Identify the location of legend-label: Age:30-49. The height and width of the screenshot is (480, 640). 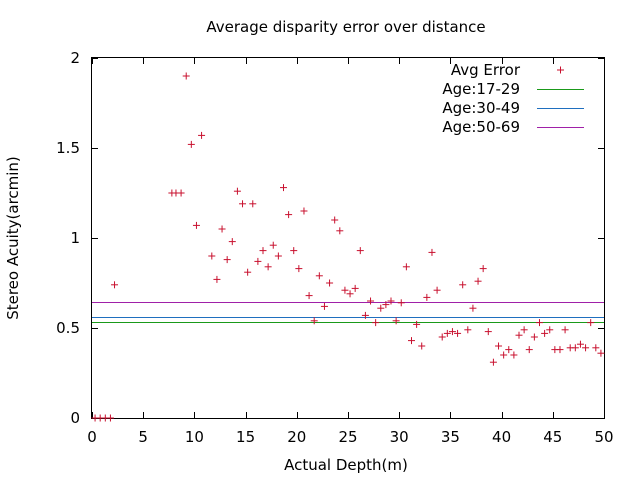
(481, 108).